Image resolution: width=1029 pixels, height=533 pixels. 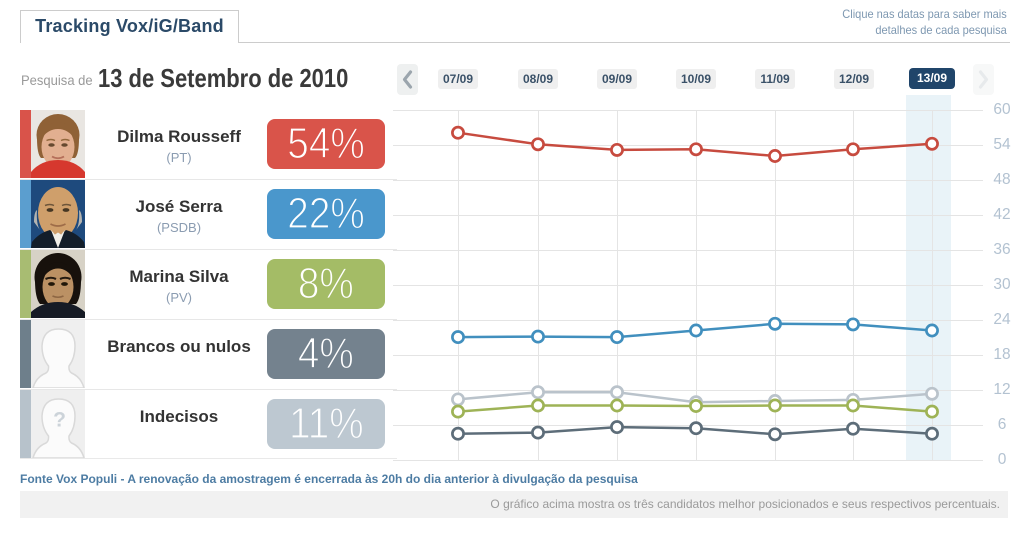 I want to click on svg-text: 24, so click(x=1002, y=319).